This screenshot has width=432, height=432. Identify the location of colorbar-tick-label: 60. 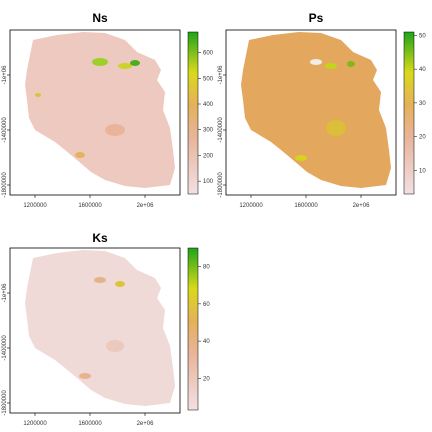
(206, 305).